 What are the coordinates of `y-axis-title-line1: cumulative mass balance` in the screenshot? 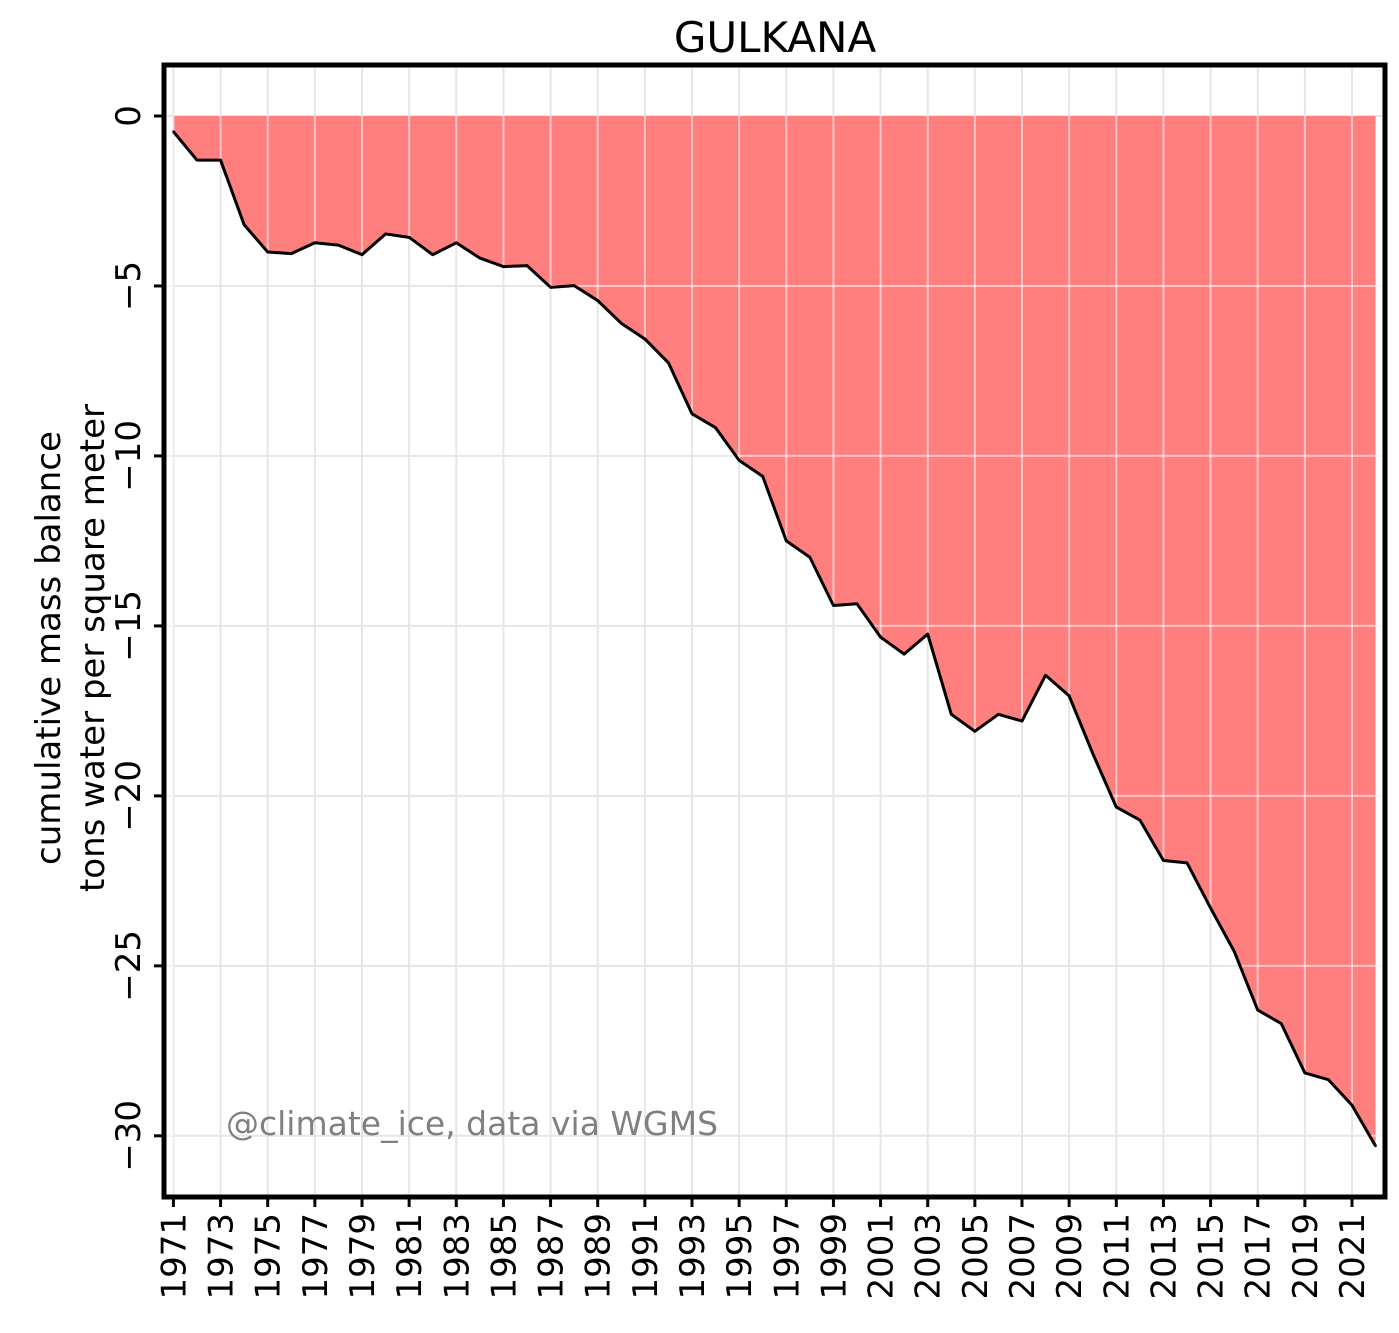 It's located at (49, 648).